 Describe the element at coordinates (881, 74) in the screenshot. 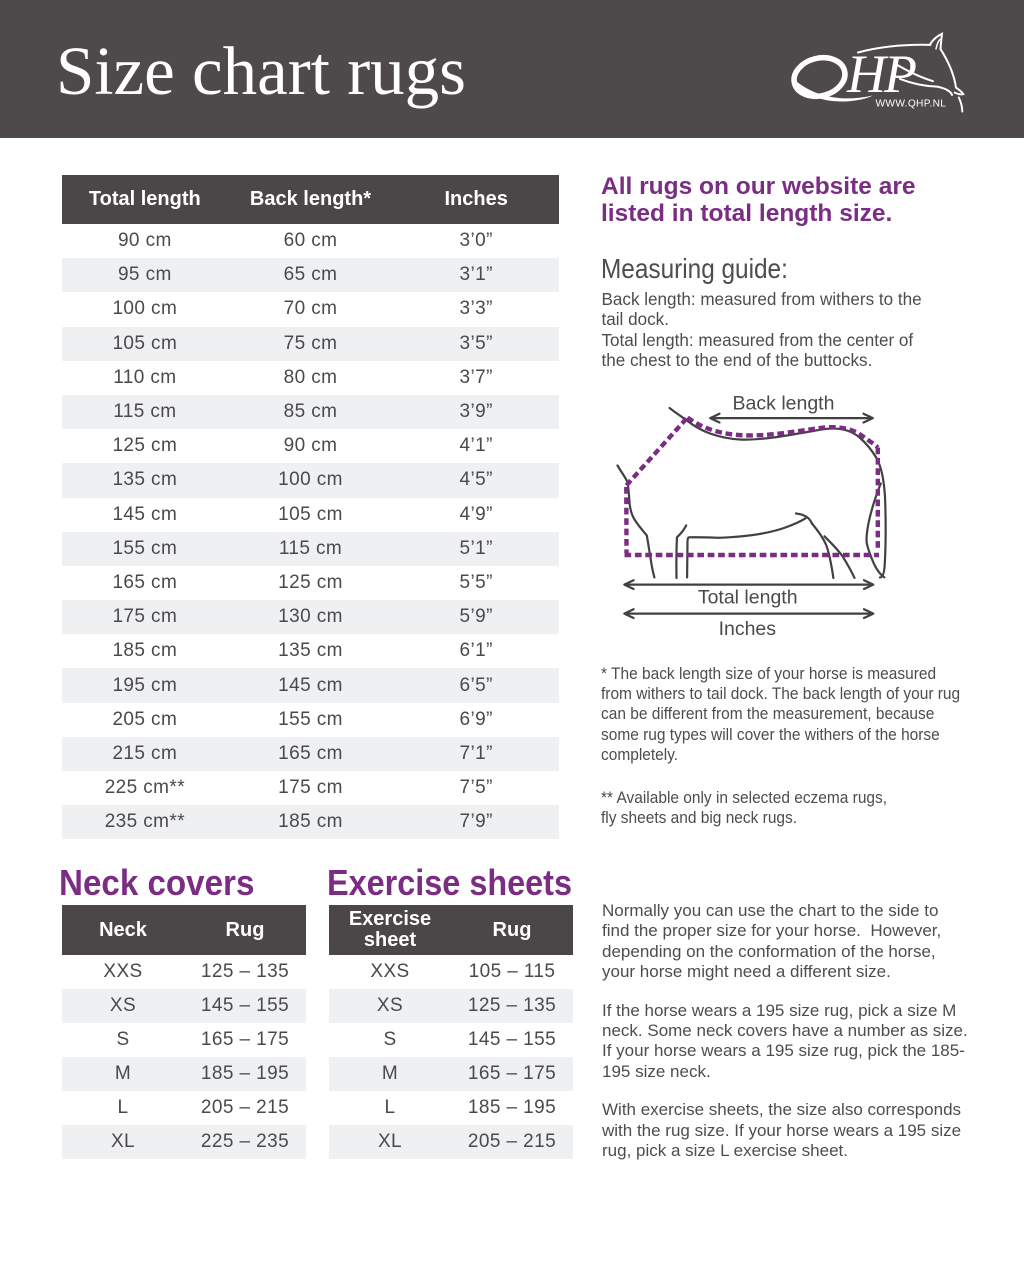

I see `svg-text: HP` at that location.